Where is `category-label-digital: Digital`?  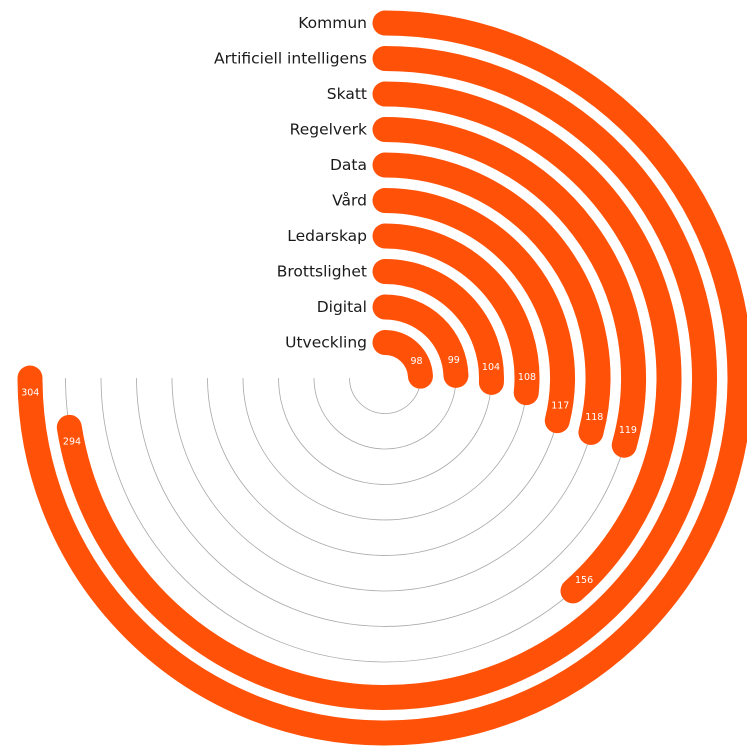 category-label-digital: Digital is located at coordinates (342, 307).